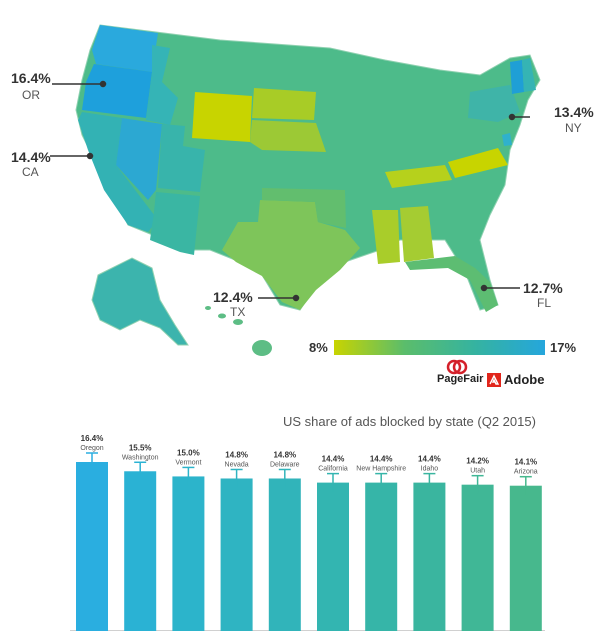  Describe the element at coordinates (430, 469) in the screenshot. I see `category-label: Idaho` at that location.